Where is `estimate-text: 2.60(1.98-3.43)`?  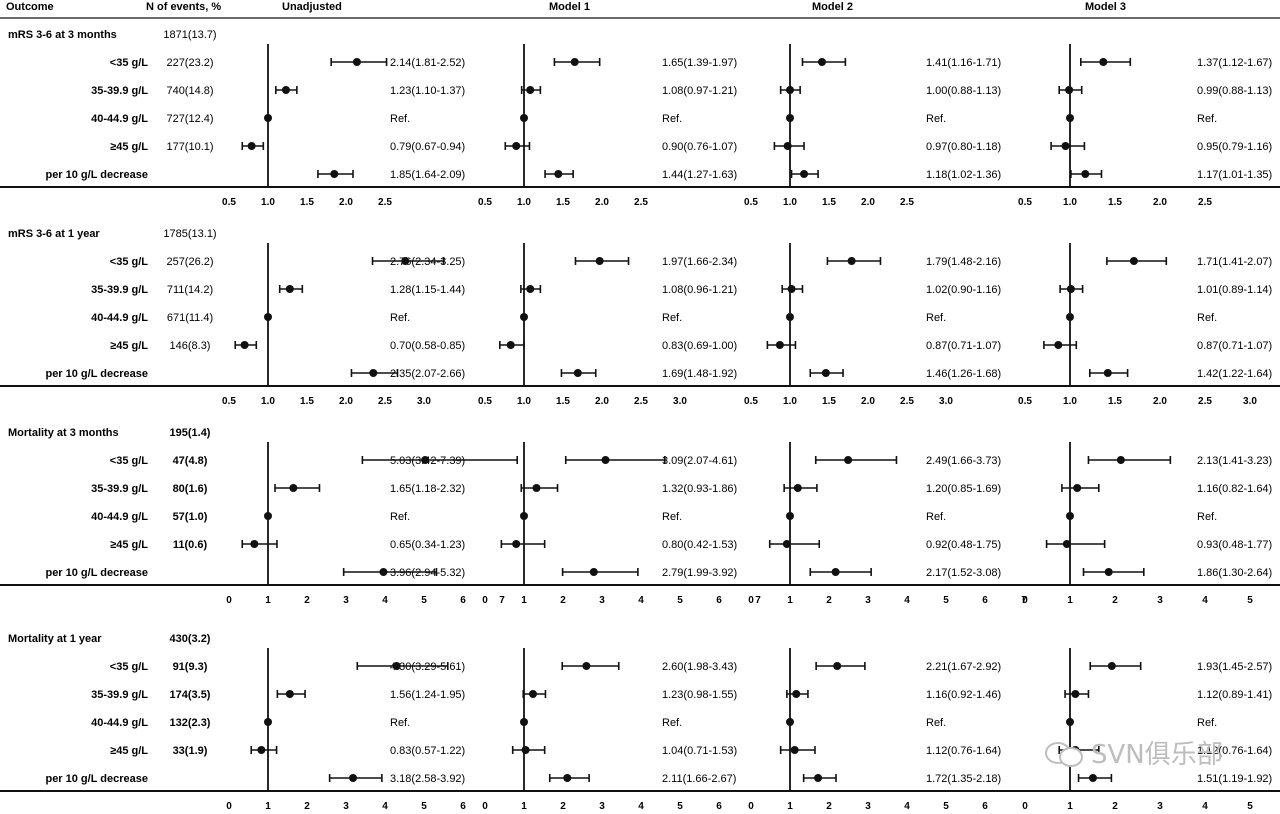 estimate-text: 2.60(1.98-3.43) is located at coordinates (699, 667).